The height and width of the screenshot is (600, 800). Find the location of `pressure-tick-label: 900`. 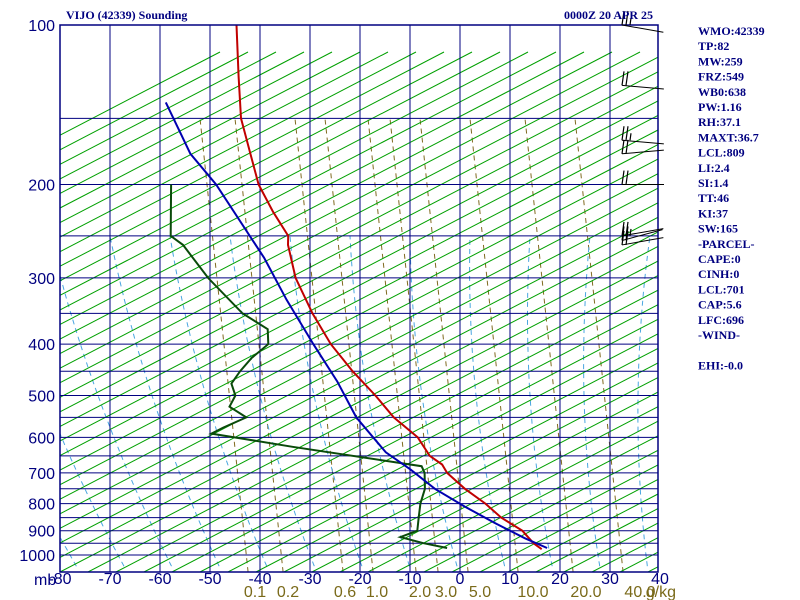

pressure-tick-label: 900 is located at coordinates (41, 532).